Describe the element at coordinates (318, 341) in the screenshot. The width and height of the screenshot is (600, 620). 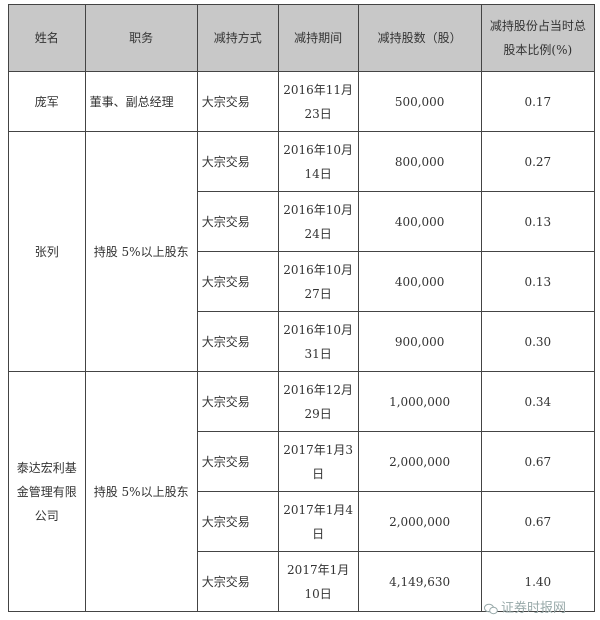
I see `date-cell: 2016年10月31日` at that location.